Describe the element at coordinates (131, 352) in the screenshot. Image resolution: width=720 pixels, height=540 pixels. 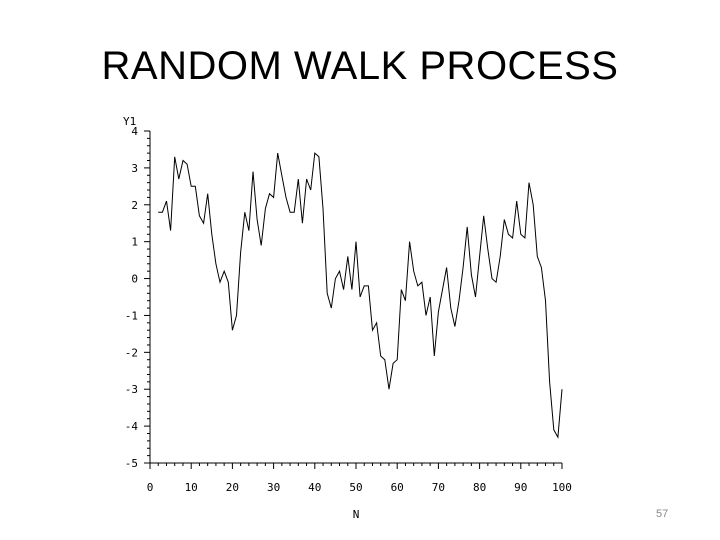
I see `y-tick-label: -2` at that location.